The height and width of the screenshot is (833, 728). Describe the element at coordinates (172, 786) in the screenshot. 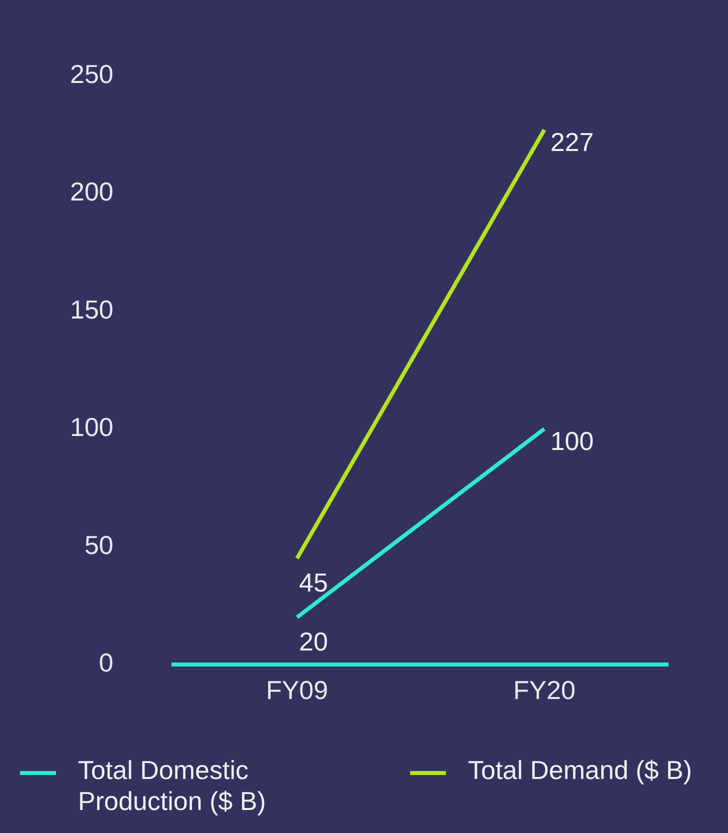

I see `legend-label: Total Domestic Production ($ B)` at that location.